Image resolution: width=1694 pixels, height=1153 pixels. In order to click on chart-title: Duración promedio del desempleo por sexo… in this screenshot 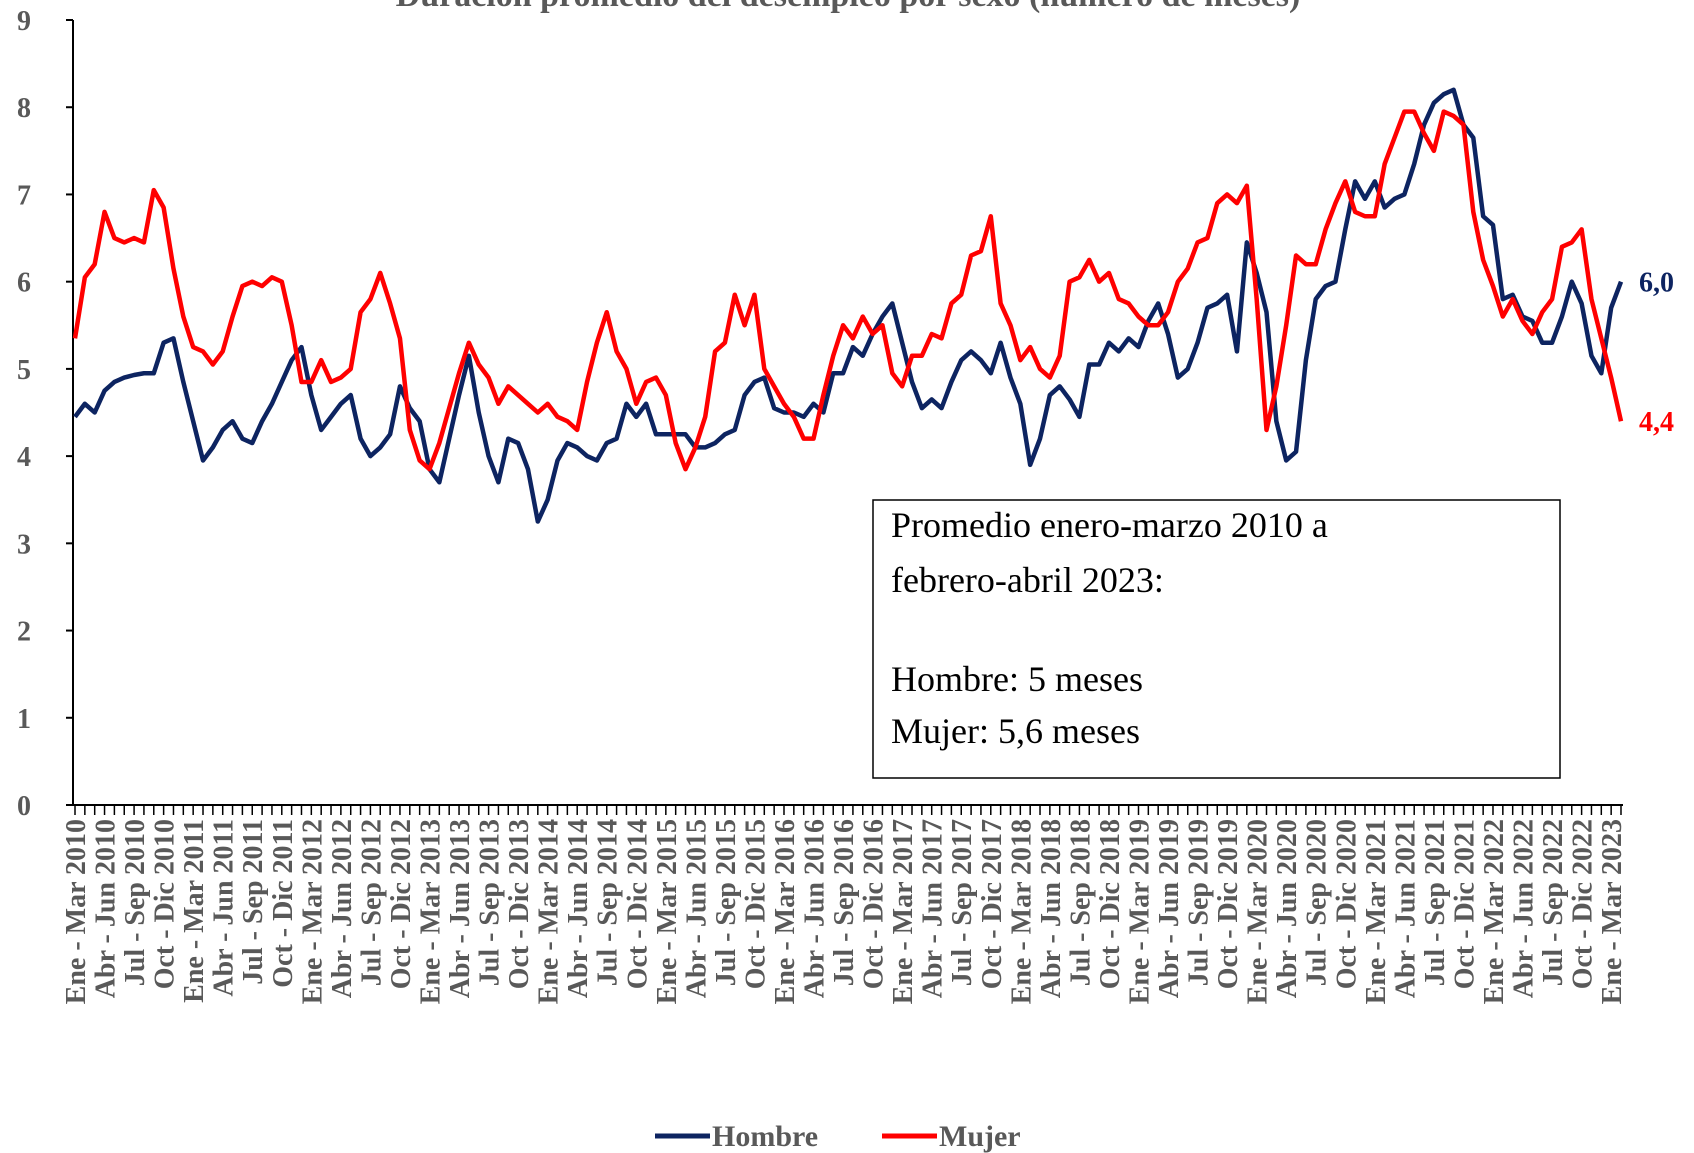, I will do `click(848, 7)`.